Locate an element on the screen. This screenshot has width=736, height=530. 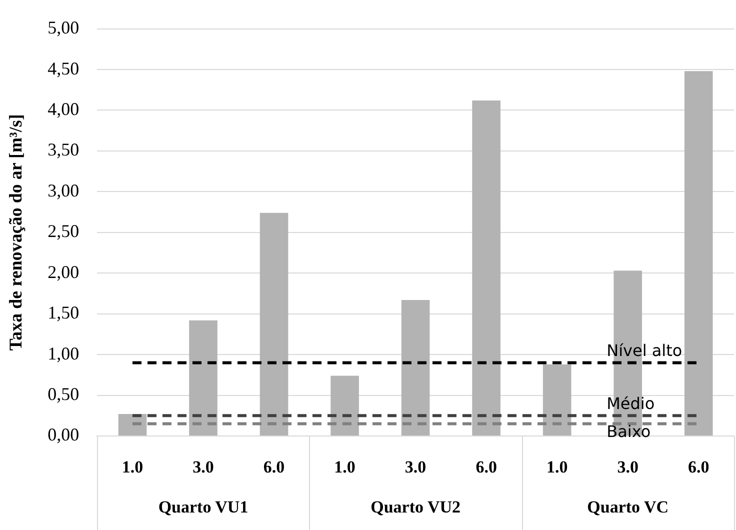
y-tick-label: 2,00 is located at coordinates (64, 272).